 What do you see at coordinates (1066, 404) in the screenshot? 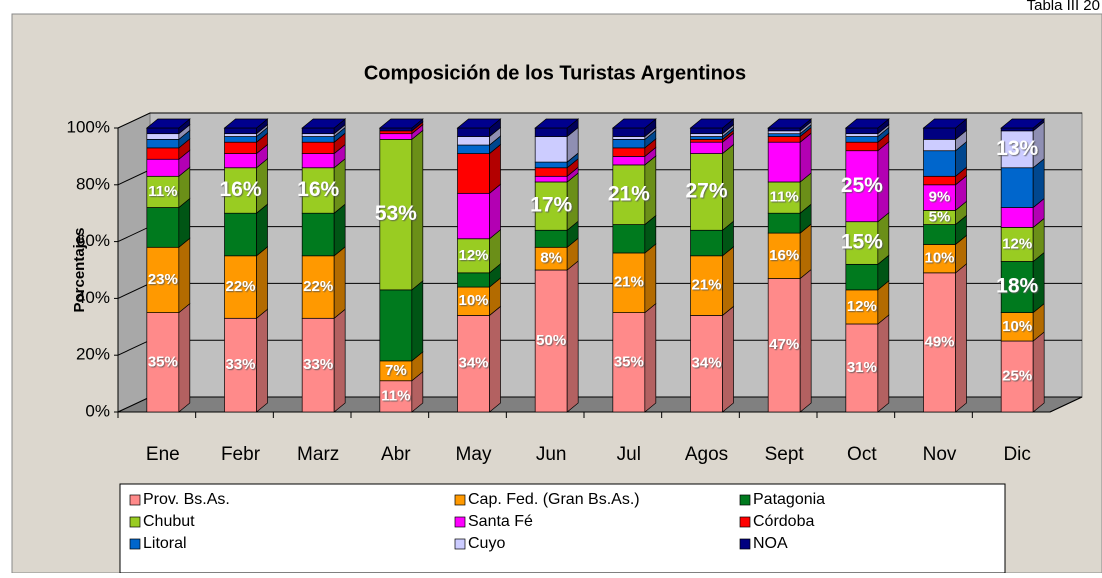
I see `floor-edge` at bounding box center [1066, 404].